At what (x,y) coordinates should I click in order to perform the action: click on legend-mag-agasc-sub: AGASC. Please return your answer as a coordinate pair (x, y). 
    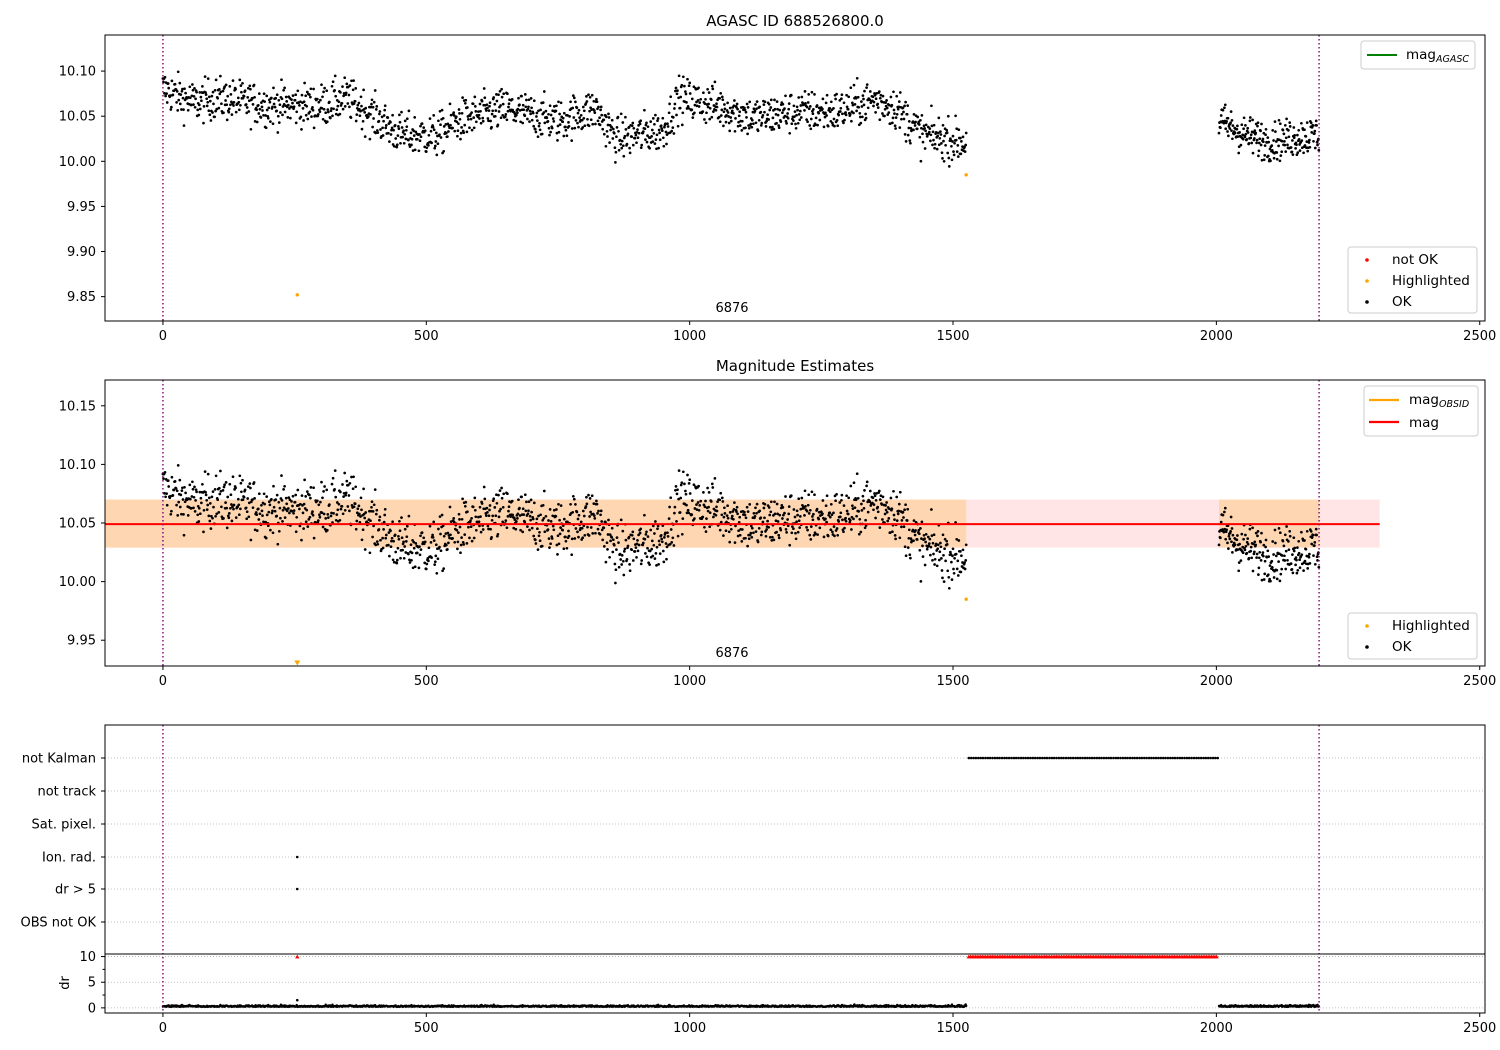
    Looking at the image, I should click on (1452, 59).